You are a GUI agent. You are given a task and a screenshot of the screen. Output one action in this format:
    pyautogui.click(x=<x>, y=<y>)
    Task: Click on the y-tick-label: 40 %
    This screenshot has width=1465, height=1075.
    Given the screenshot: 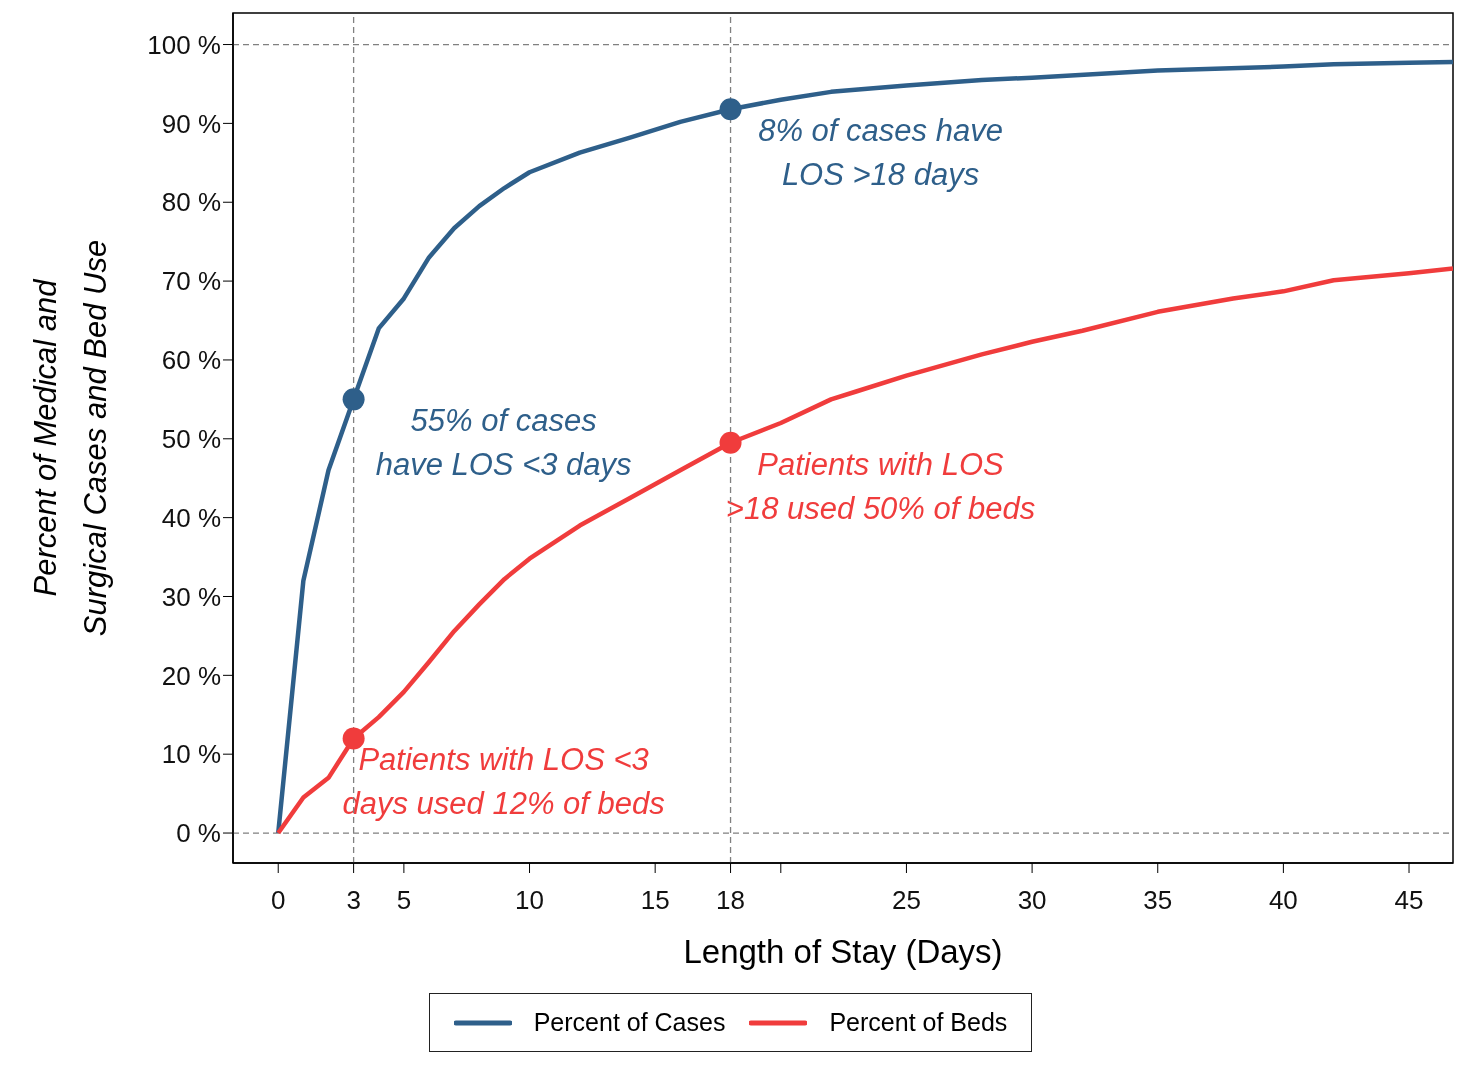 What is the action you would take?
    pyautogui.click(x=191, y=517)
    